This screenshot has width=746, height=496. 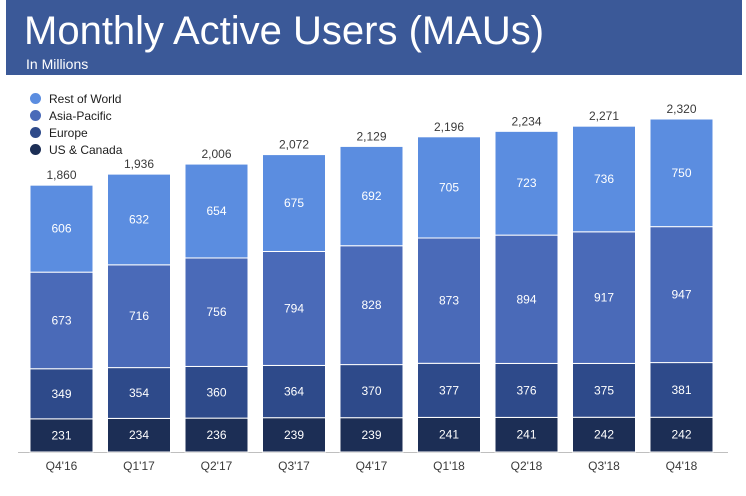 I want to click on data-label: 716, so click(x=139, y=316).